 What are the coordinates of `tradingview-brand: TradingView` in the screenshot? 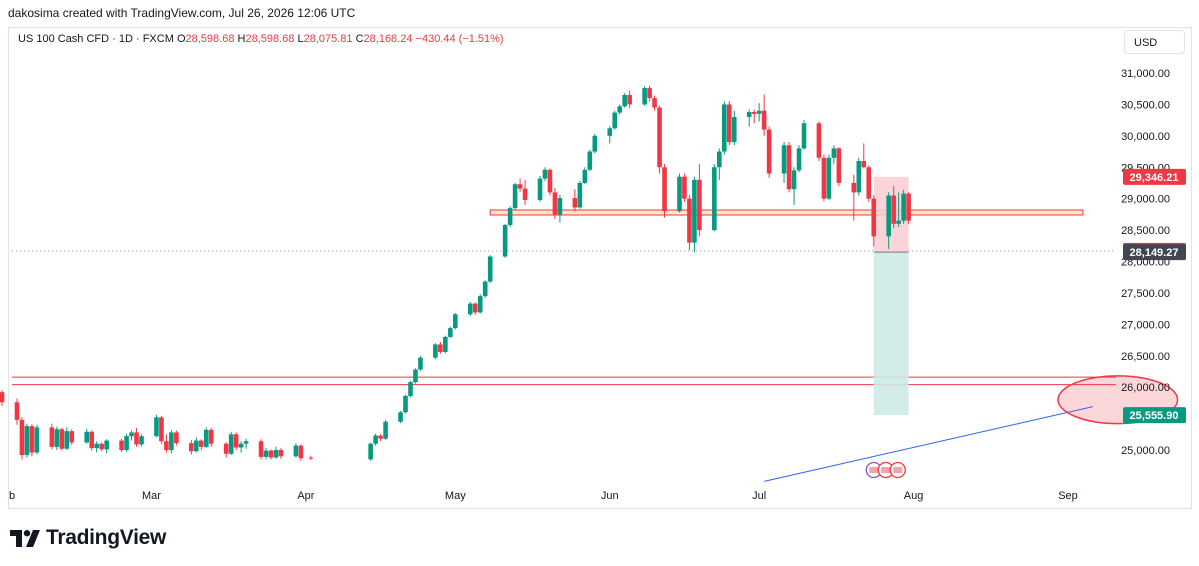 It's located at (88, 538).